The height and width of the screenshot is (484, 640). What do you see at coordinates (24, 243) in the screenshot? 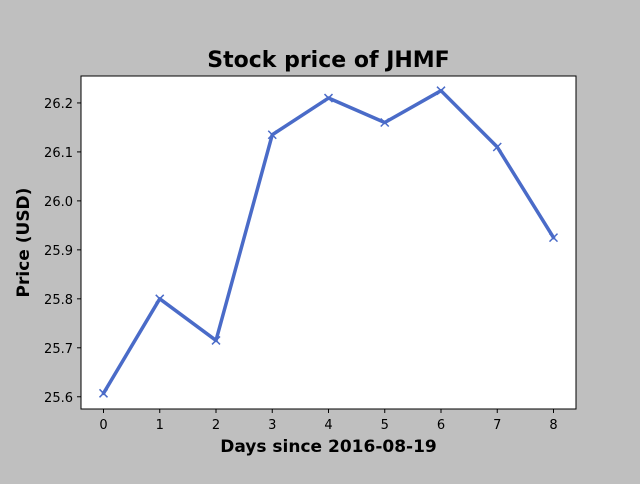
I see `y-axis-title: Price (USD)` at bounding box center [24, 243].